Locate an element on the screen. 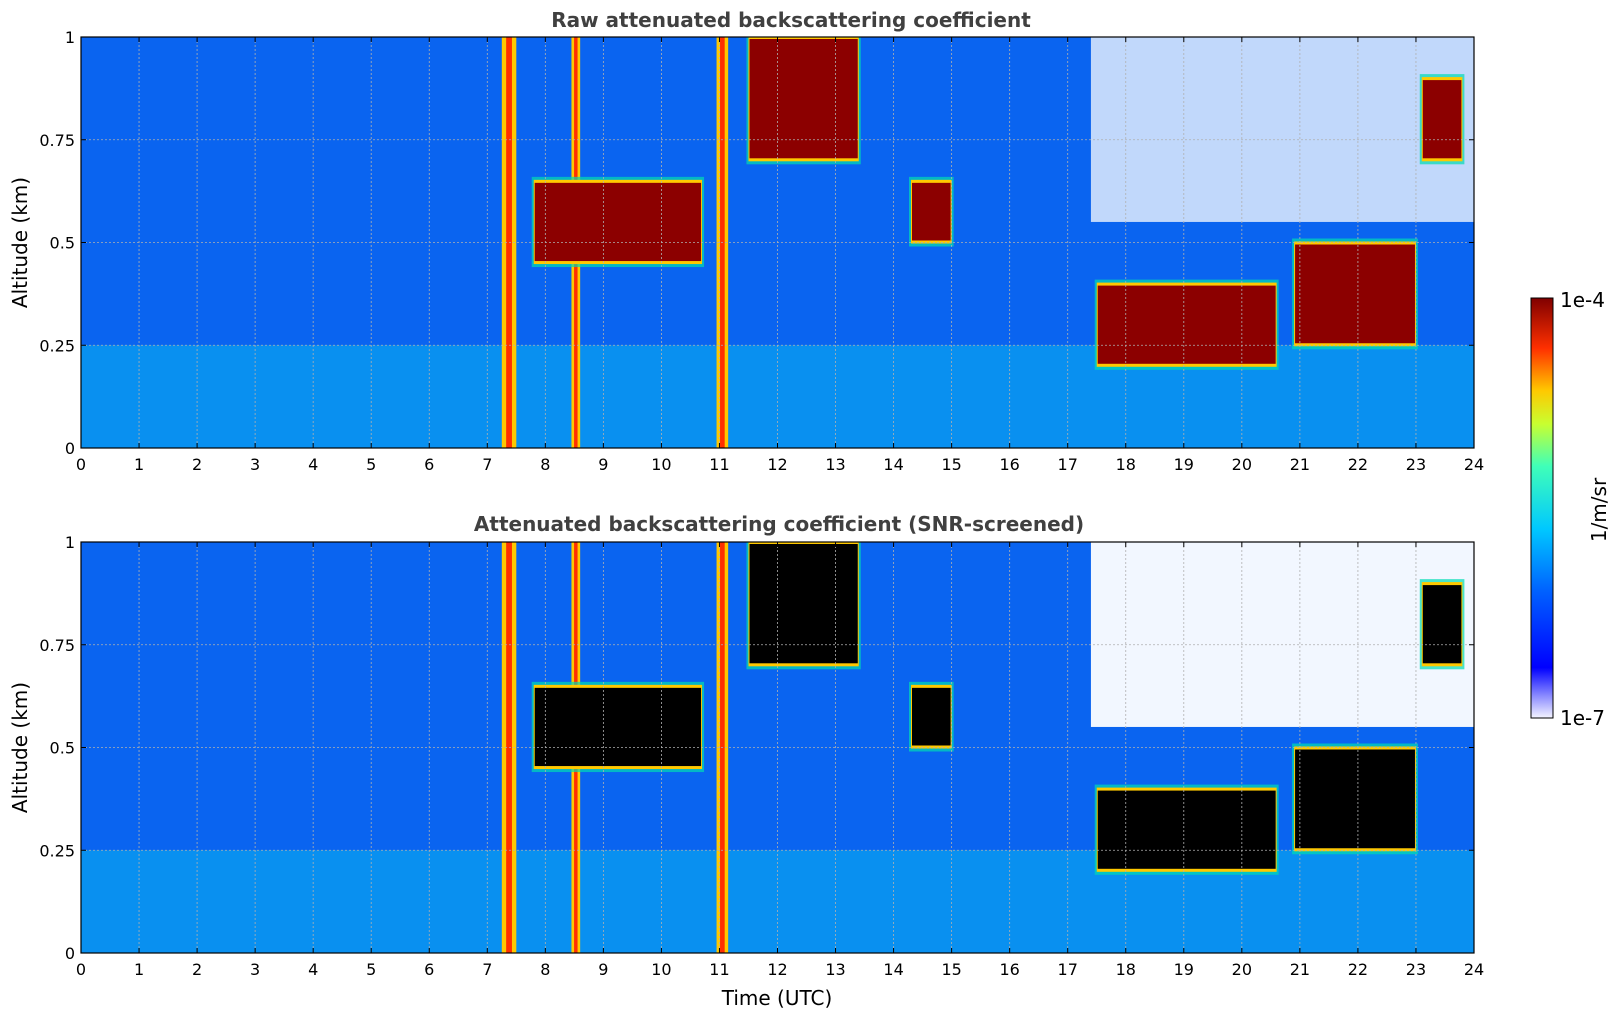  colorbar-max-label: 1e-4 is located at coordinates (1582, 300).